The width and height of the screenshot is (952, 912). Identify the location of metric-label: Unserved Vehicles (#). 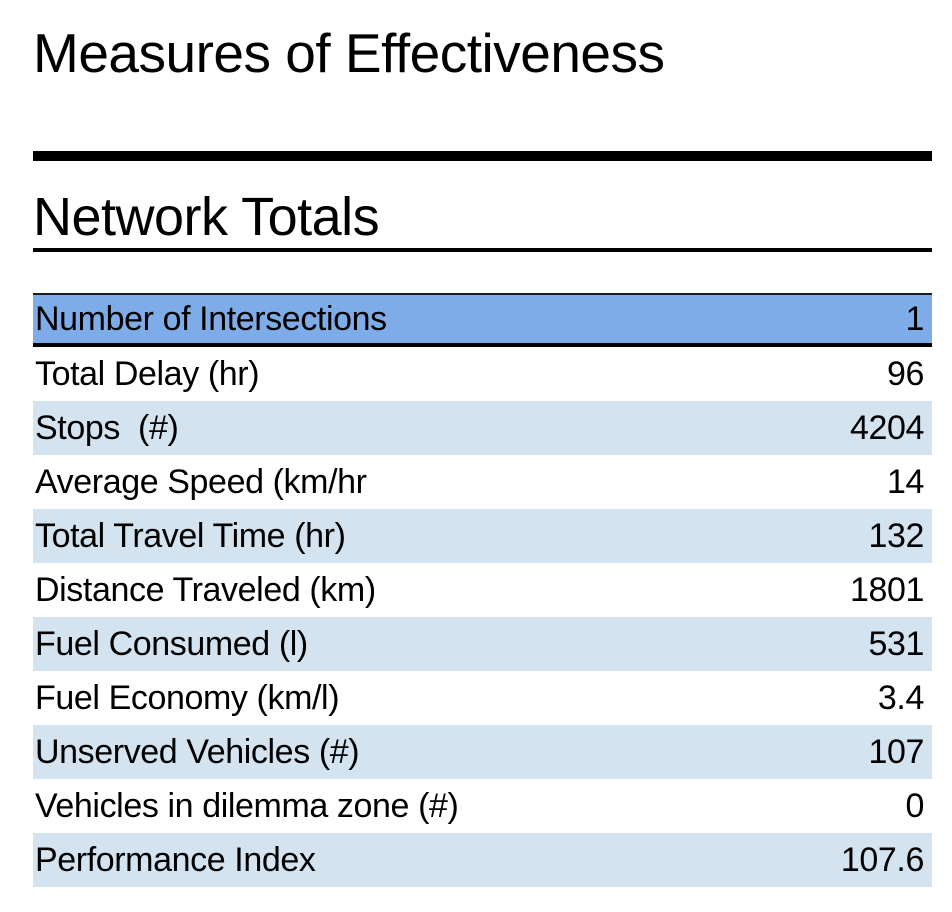
(197, 751).